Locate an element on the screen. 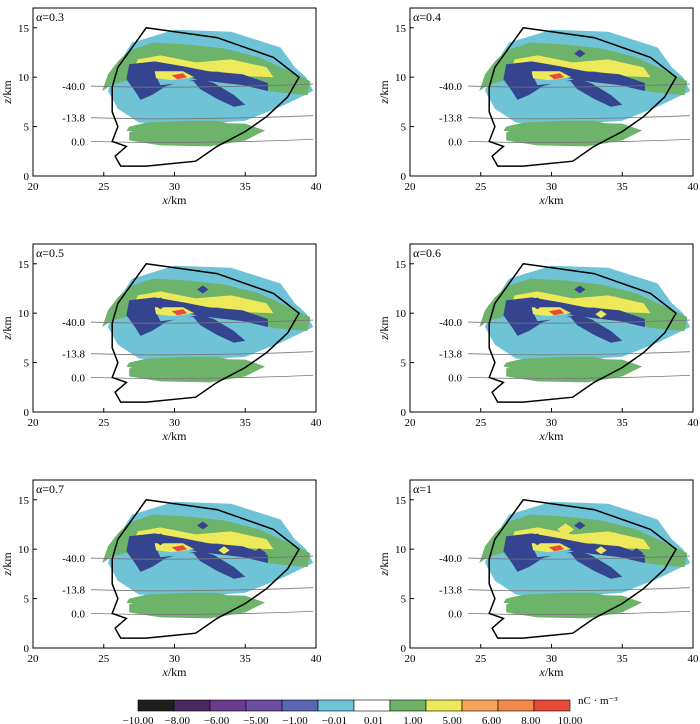 The width and height of the screenshot is (700, 724). panel-label: α=0.7 is located at coordinates (50, 489).